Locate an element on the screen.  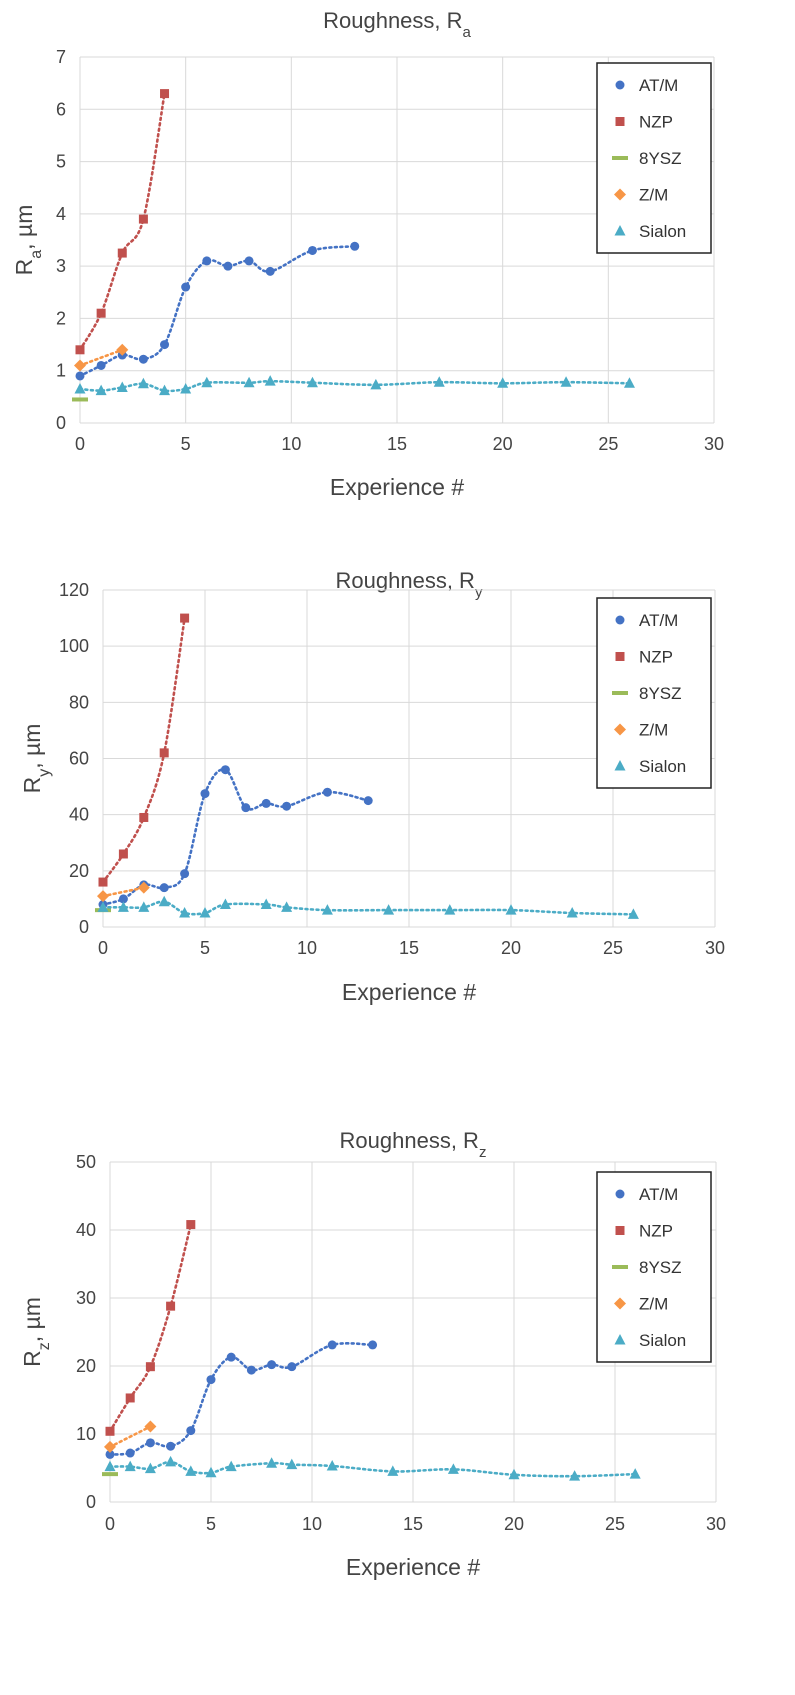
y-tick-label: 80 is located at coordinates (79, 702).